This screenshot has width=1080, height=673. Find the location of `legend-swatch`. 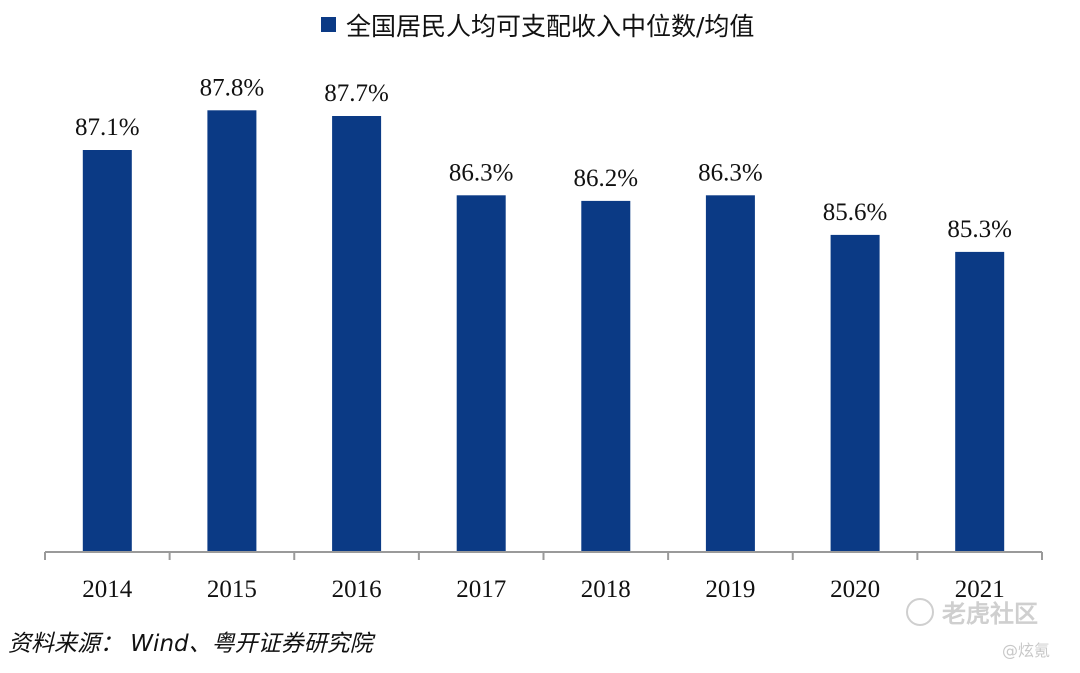

legend-swatch is located at coordinates (328, 24).